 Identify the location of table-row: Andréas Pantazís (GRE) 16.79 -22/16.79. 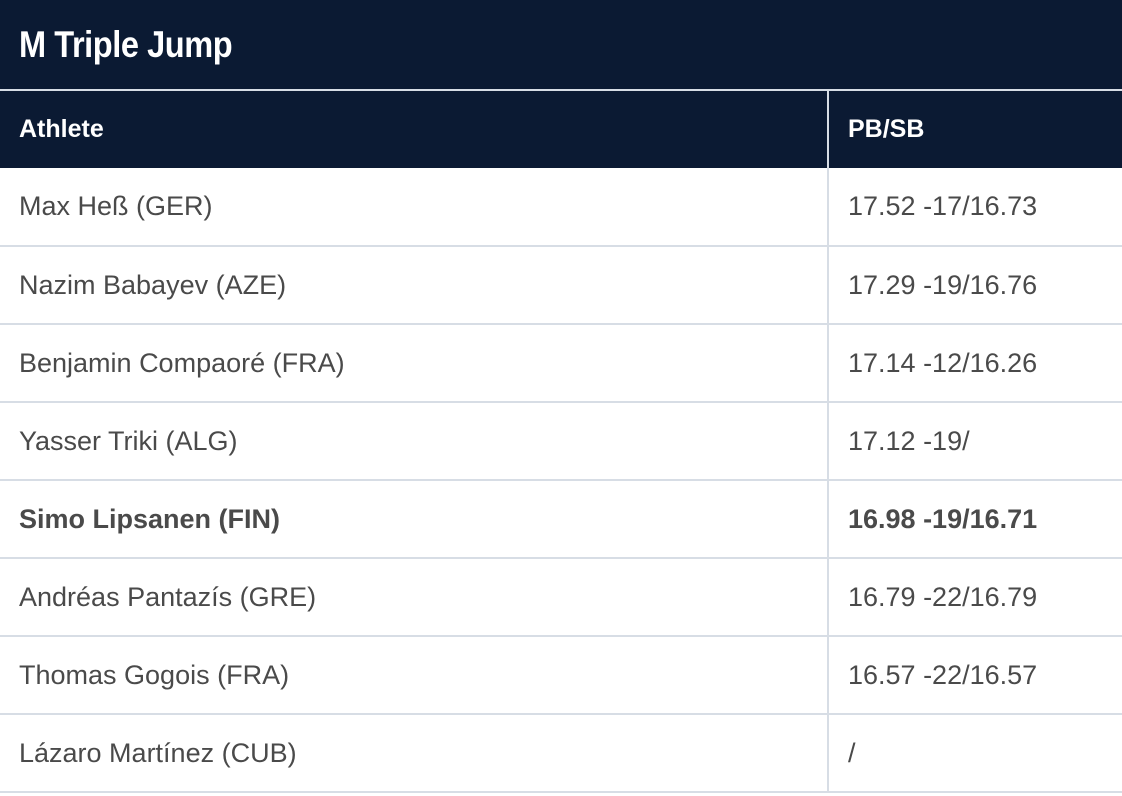
(561, 597).